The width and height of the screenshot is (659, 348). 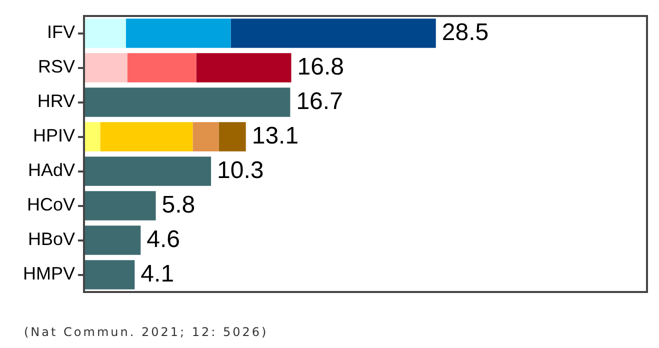 I want to click on annotation: 5.8, so click(x=179, y=204).